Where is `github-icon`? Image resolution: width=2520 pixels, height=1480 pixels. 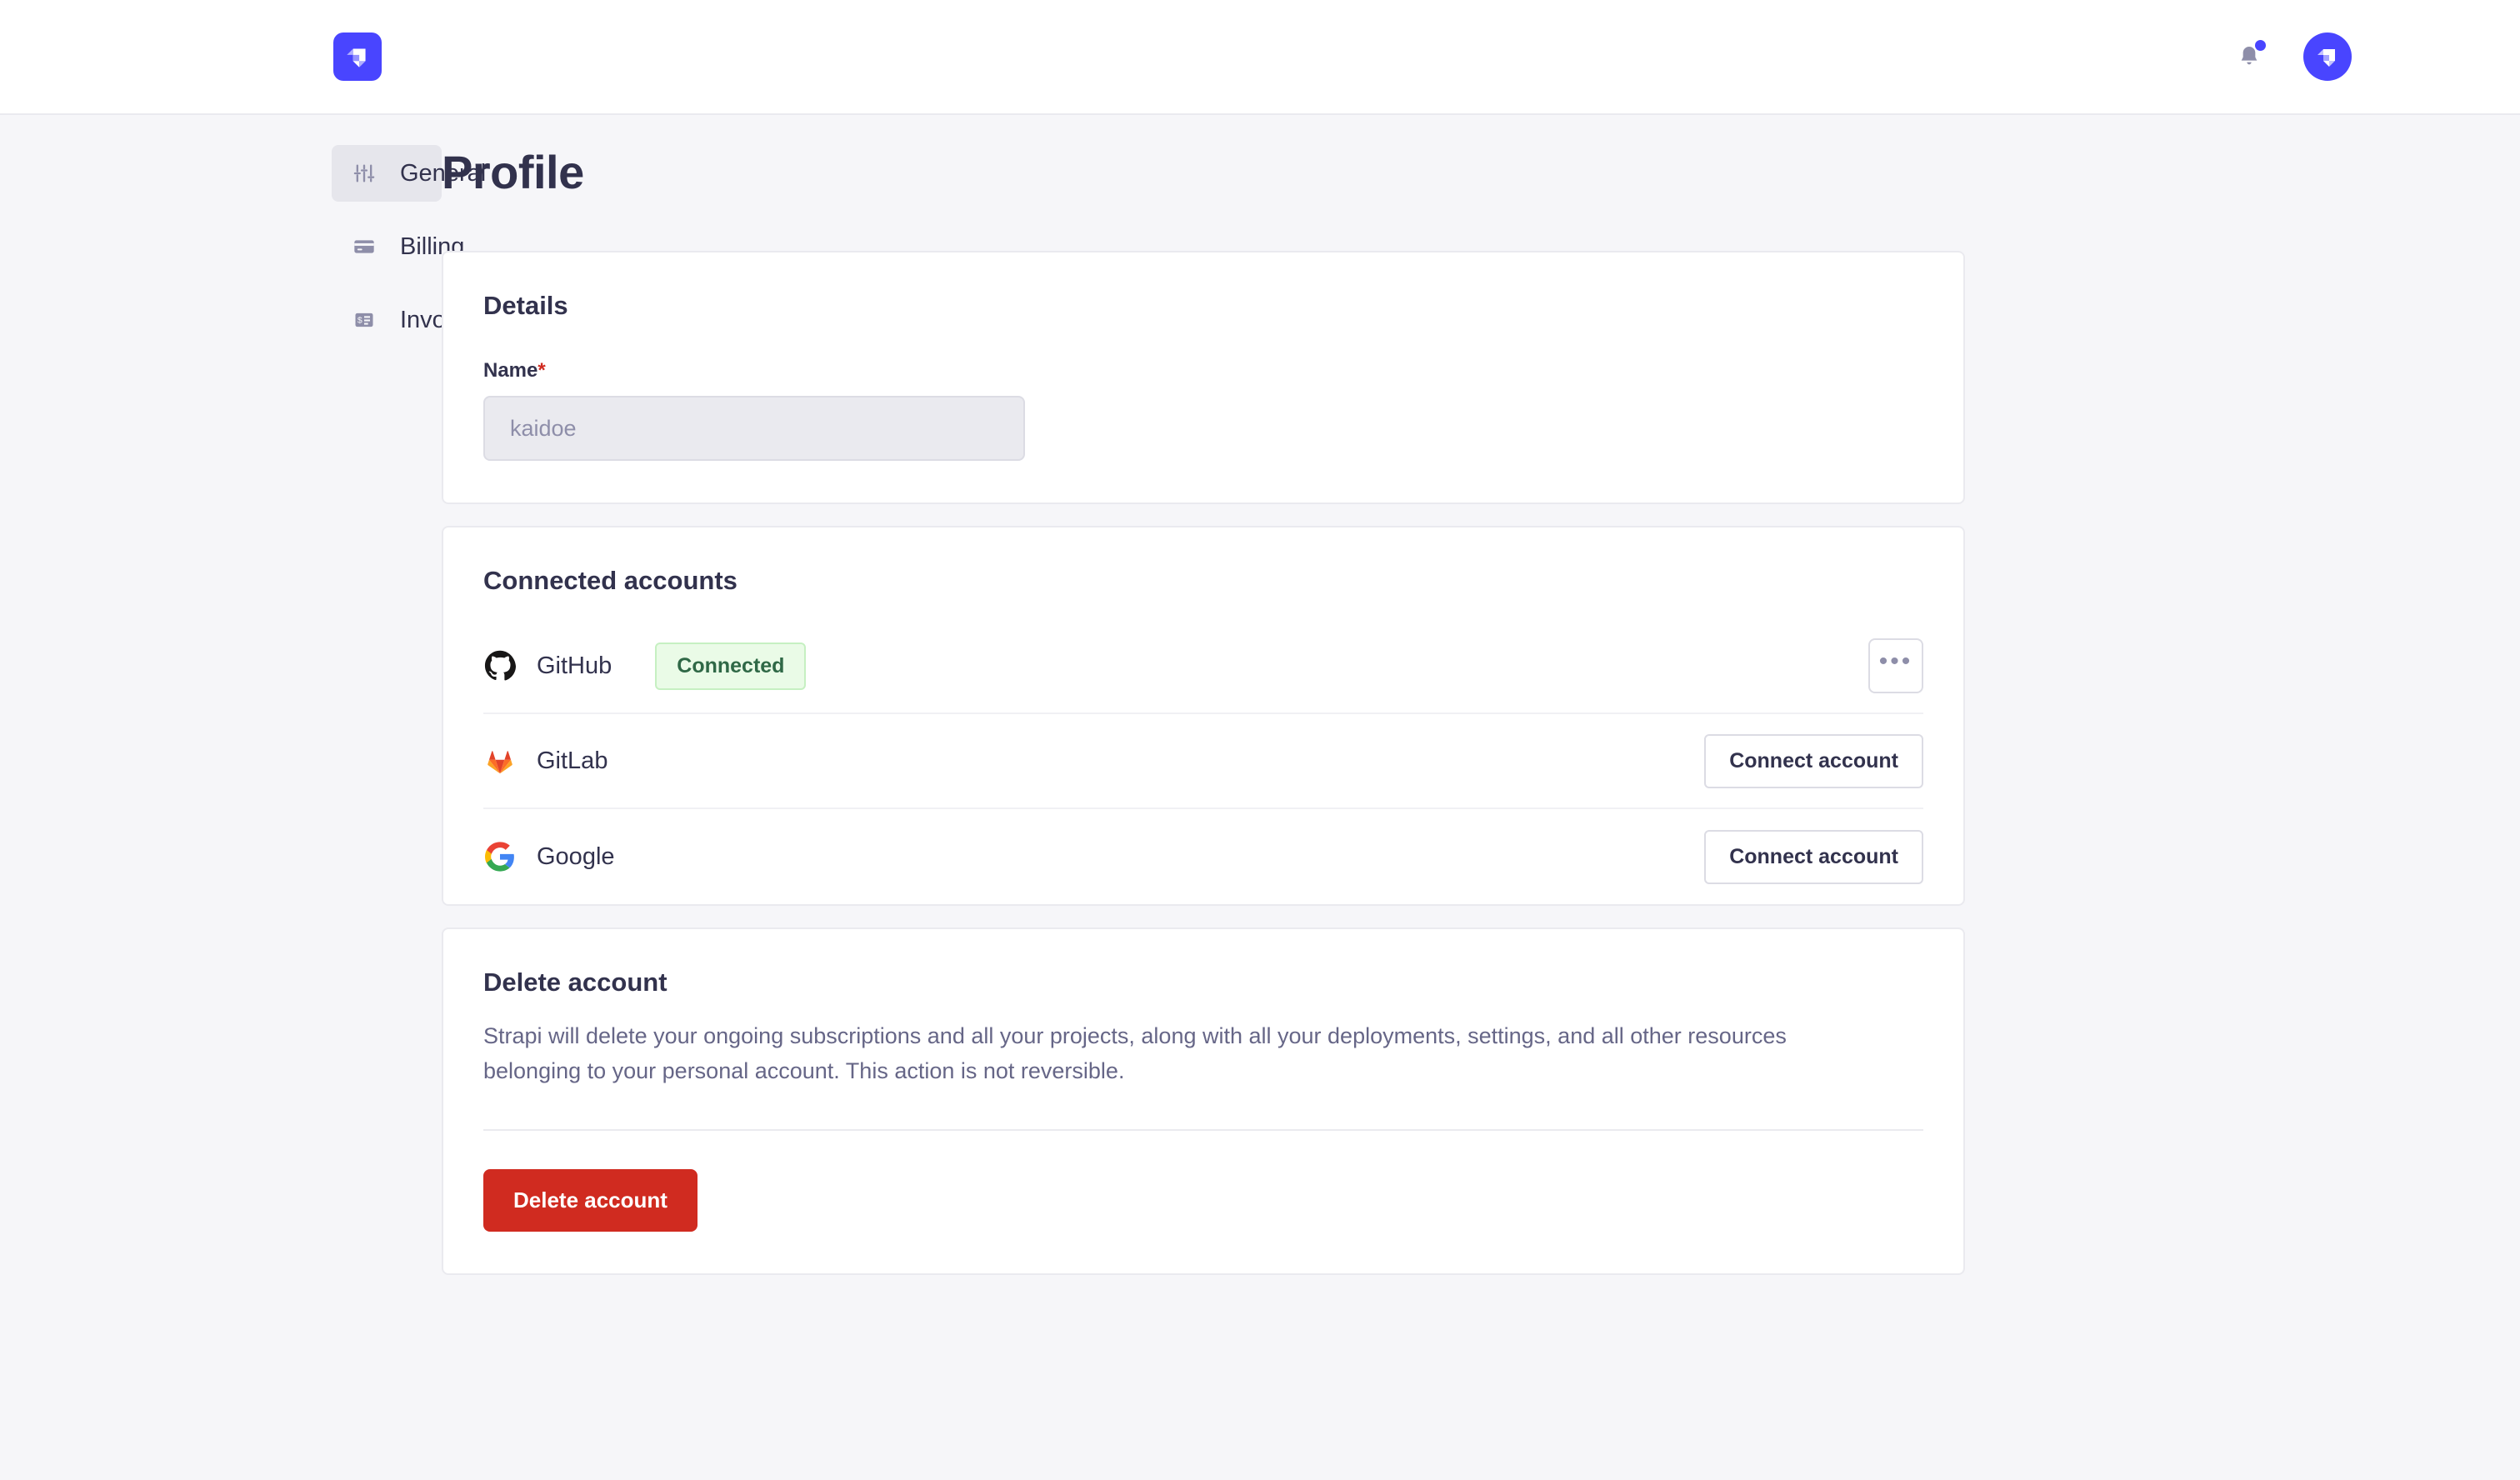
github-icon is located at coordinates (500, 665).